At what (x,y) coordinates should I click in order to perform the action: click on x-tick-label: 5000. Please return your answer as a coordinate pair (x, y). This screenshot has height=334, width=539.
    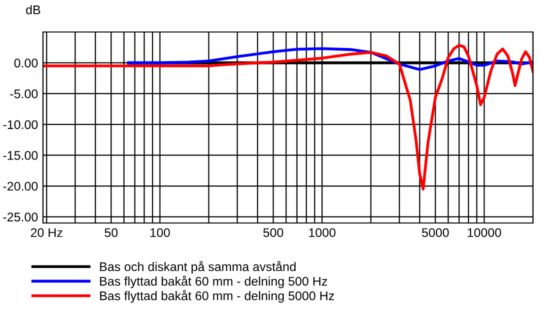
    Looking at the image, I should click on (435, 233).